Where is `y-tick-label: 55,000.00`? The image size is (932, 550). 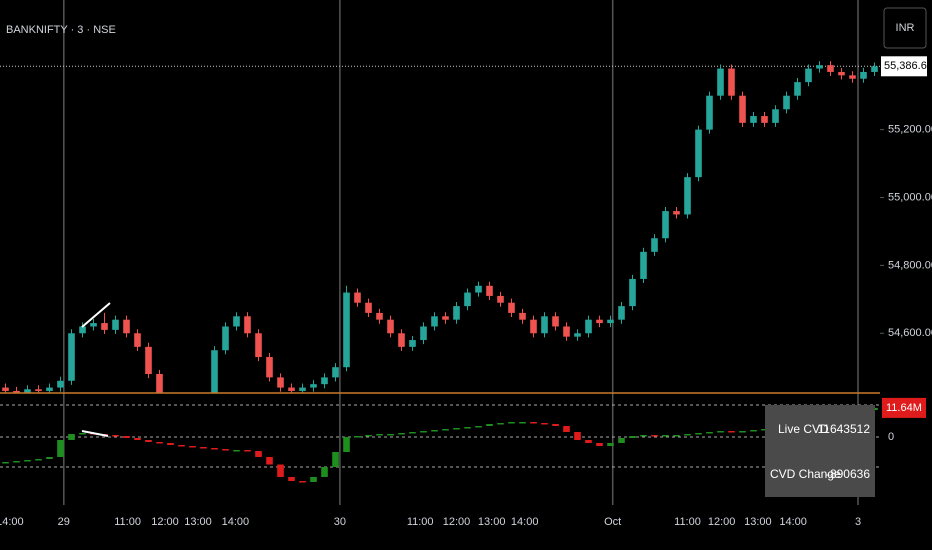
y-tick-label: 55,000.00 is located at coordinates (910, 197).